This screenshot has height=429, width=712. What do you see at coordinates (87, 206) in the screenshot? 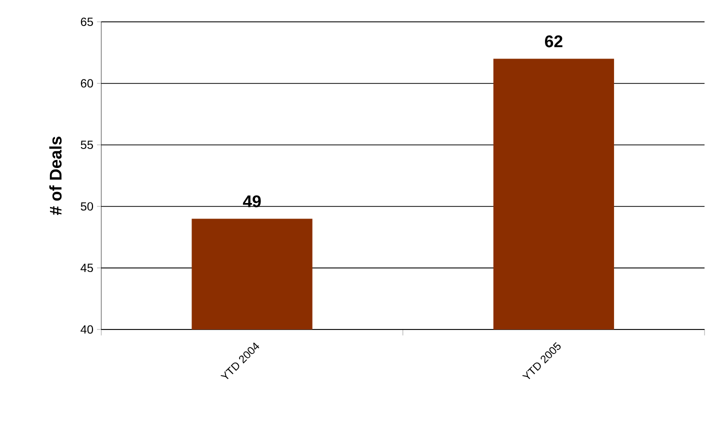
I see `y-tick-label: 50` at bounding box center [87, 206].